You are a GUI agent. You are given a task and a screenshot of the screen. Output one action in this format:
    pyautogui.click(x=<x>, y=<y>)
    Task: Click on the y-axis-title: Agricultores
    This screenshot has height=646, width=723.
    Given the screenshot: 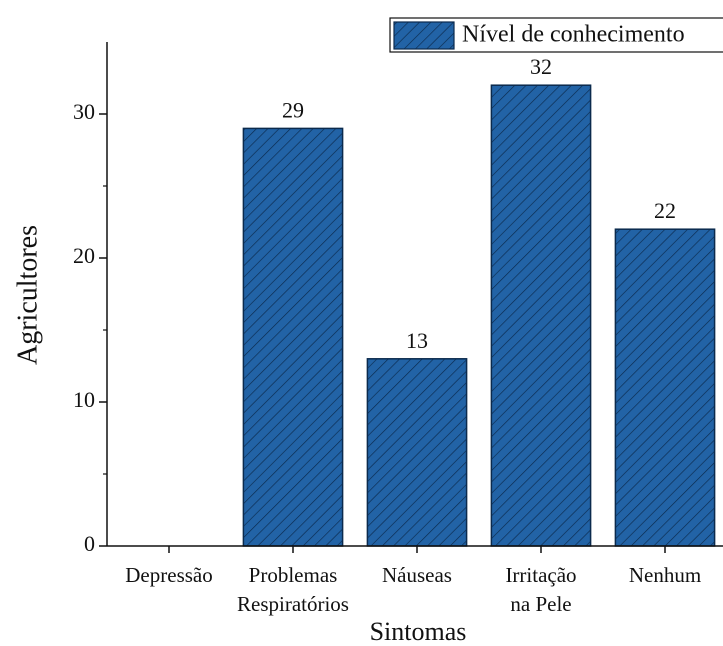 What is the action you would take?
    pyautogui.click(x=27, y=295)
    